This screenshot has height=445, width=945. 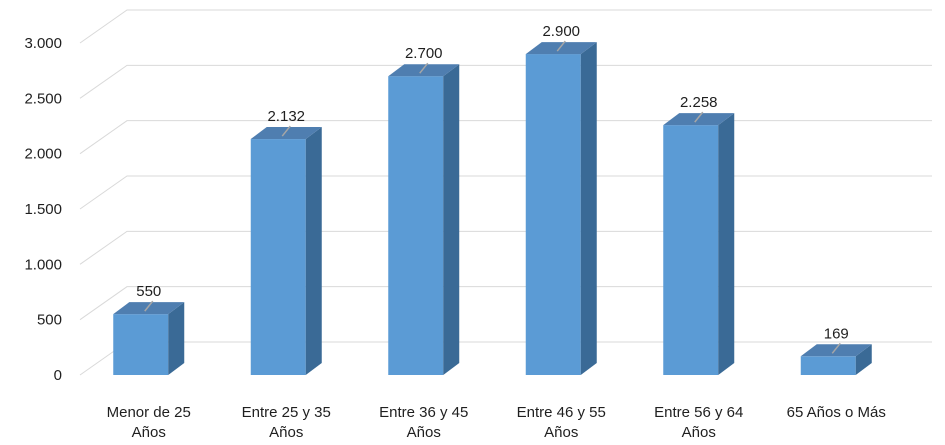 I want to click on x-category-label: Entre 46 y 55 Años, so click(x=561, y=422).